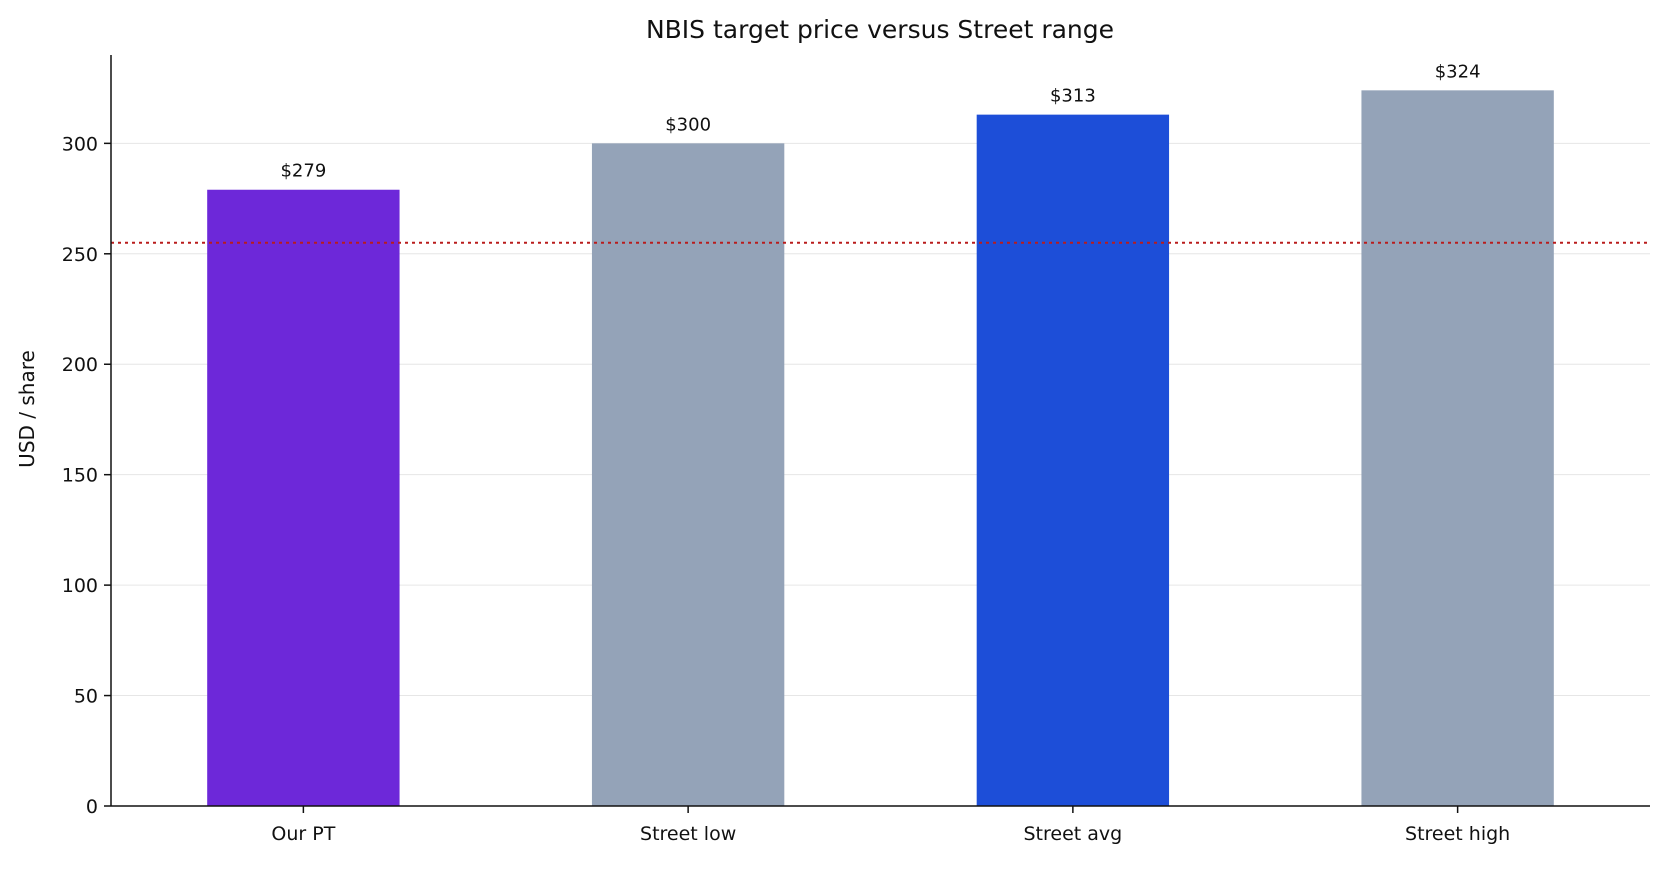 The height and width of the screenshot is (869, 1663). What do you see at coordinates (688, 834) in the screenshot?
I see `x-tick-label: Street low` at bounding box center [688, 834].